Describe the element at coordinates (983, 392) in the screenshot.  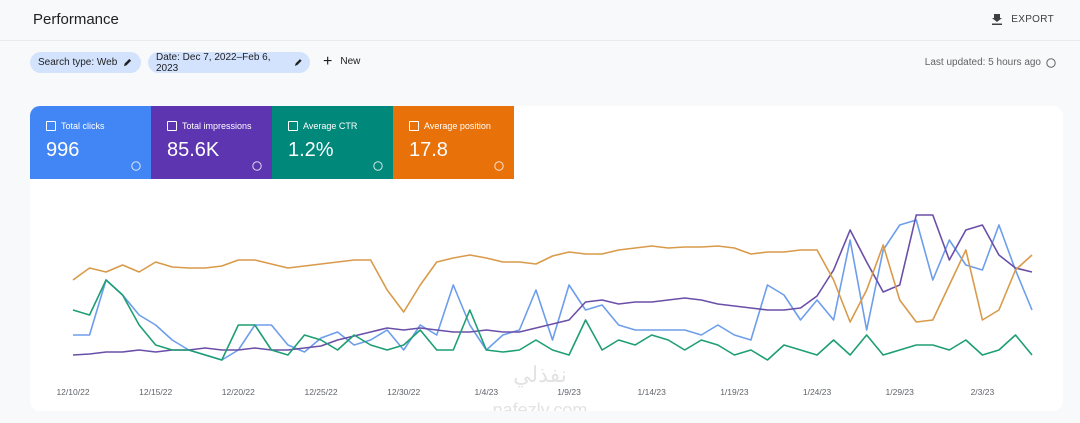
I see `x-tick-label: 2/3/23` at that location.